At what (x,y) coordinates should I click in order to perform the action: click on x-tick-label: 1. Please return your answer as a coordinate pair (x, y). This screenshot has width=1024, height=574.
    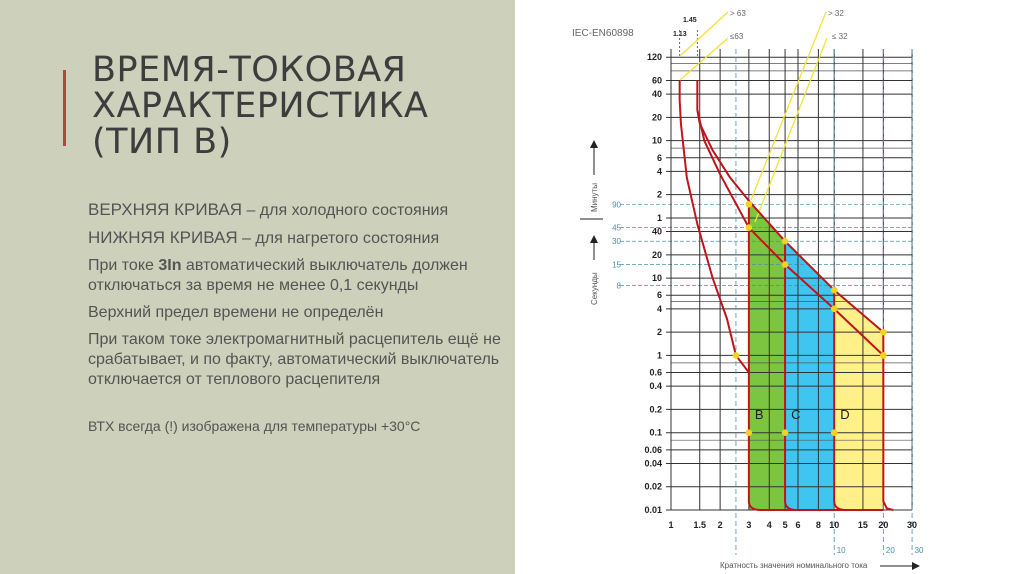
    Looking at the image, I should click on (670, 525).